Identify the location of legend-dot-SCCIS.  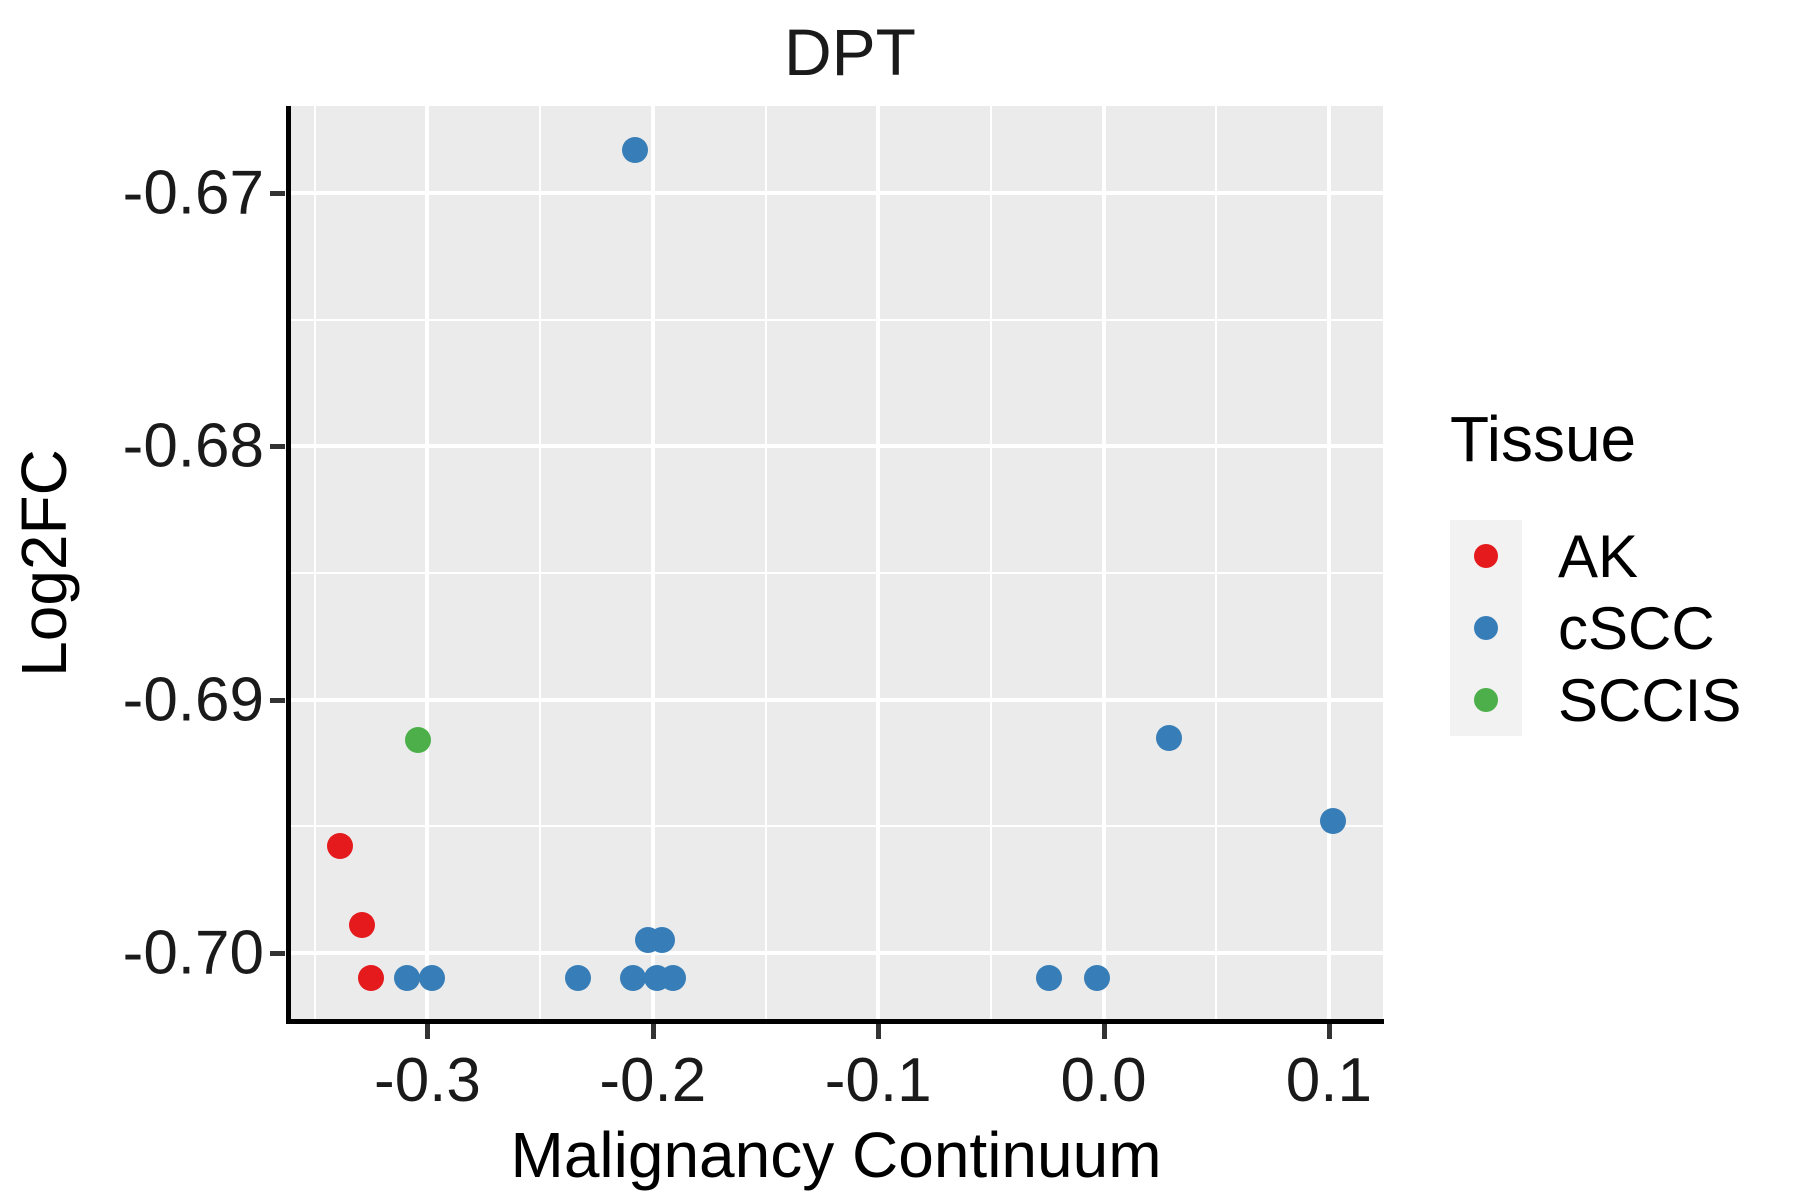
(1486, 700).